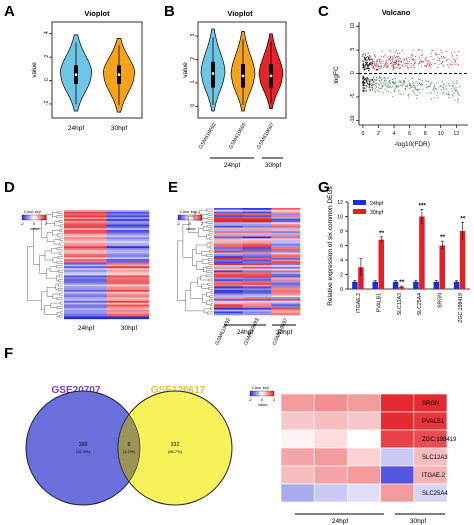 The image size is (474, 525). Describe the element at coordinates (119, 128) in the screenshot. I see `x-tick-label: 30hpf` at that location.